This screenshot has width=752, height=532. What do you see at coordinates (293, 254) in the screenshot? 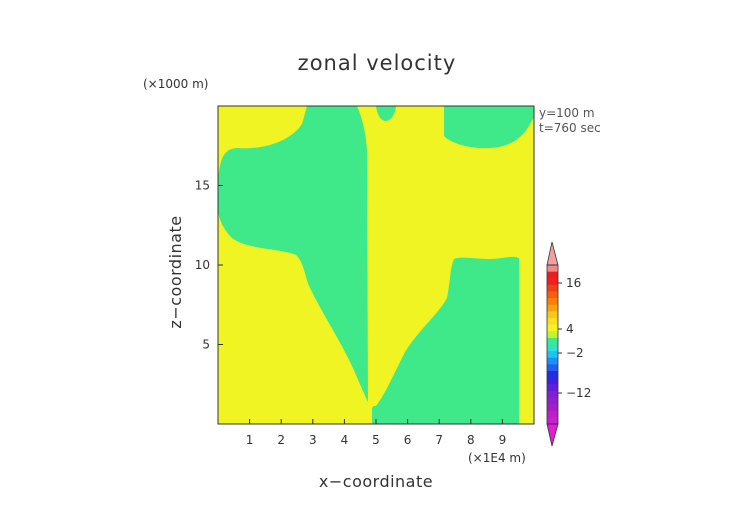
I see `negative-region-left-column` at bounding box center [293, 254].